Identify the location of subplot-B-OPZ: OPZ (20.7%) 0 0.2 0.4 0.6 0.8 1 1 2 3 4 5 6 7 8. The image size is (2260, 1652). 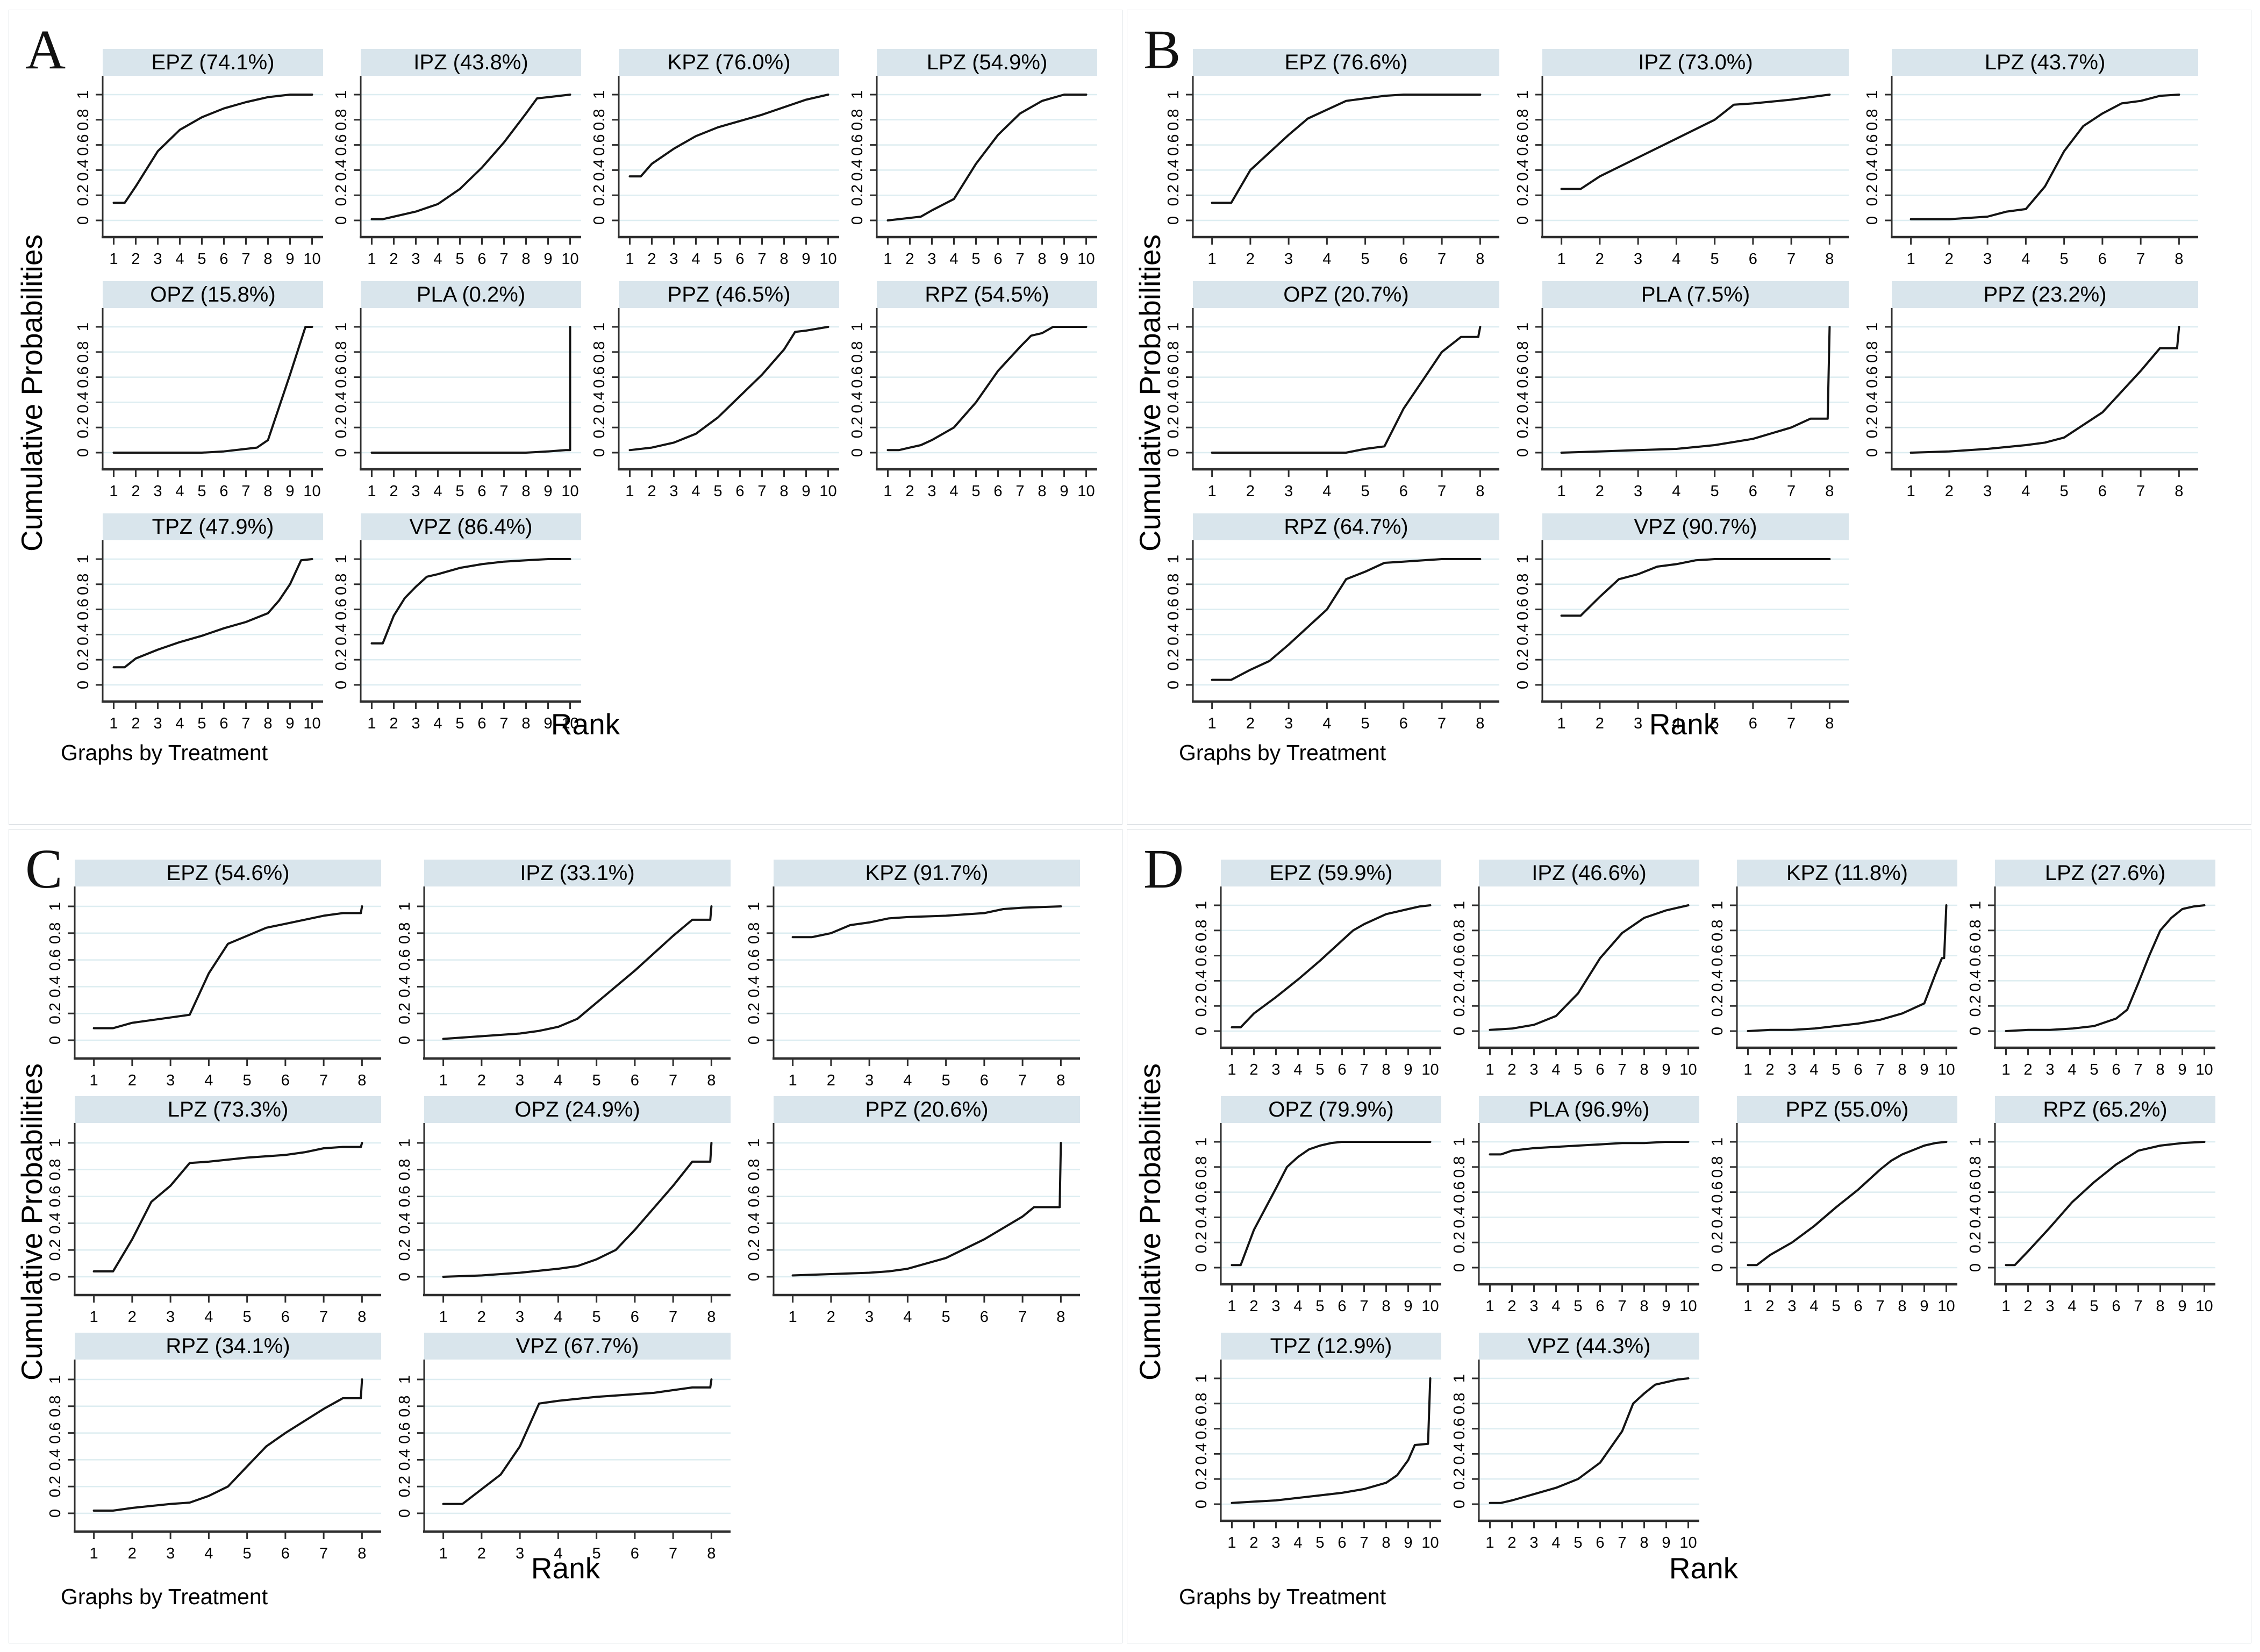
(1334, 397).